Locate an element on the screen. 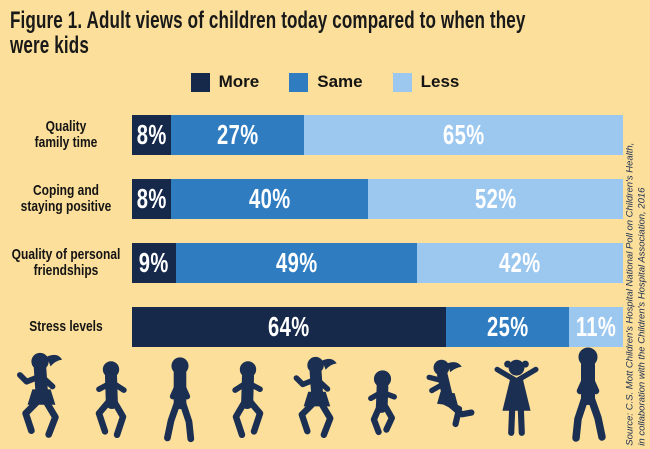  bar-value-label: 27% is located at coordinates (237, 135).